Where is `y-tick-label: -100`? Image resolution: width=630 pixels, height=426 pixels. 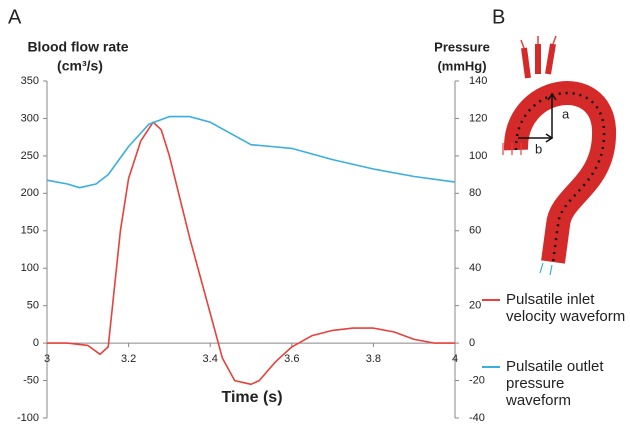 y-tick-label: -100 is located at coordinates (28, 418).